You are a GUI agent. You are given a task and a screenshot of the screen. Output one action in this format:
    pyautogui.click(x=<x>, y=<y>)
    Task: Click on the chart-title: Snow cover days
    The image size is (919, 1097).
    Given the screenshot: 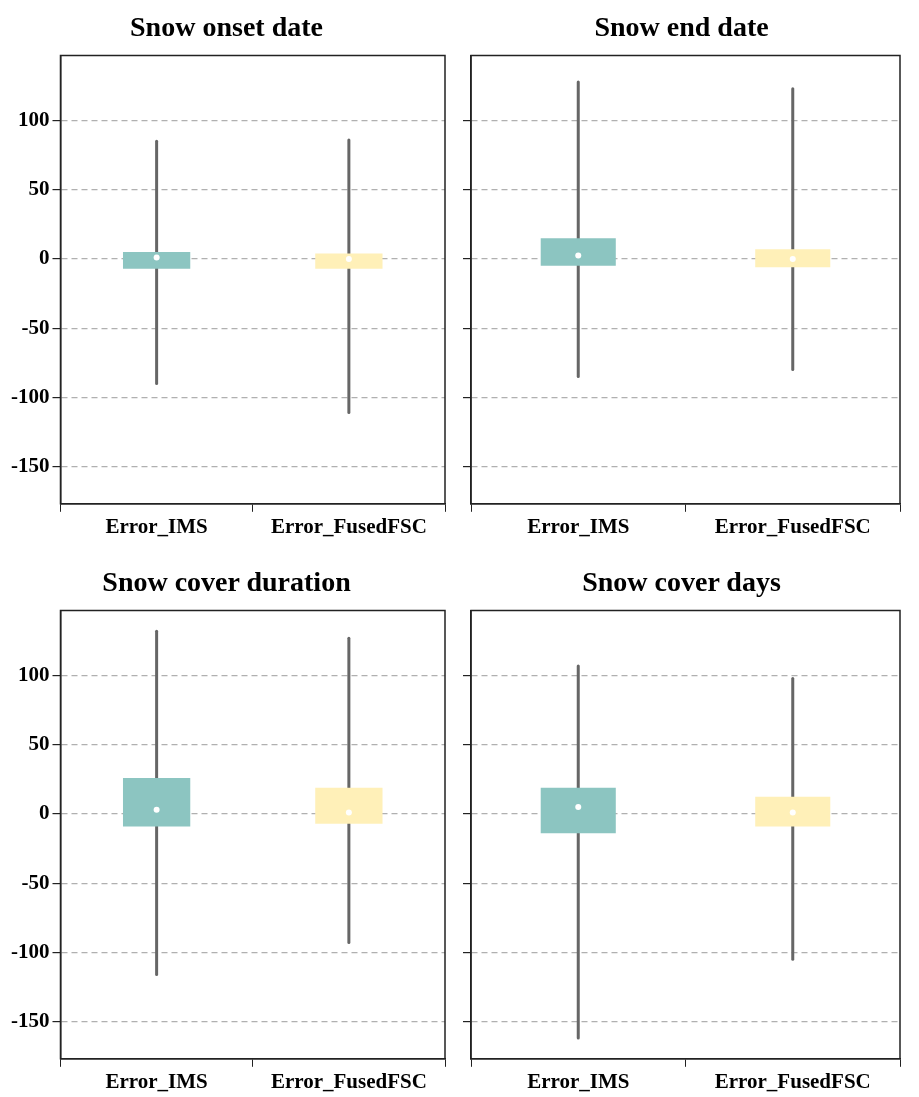 What is the action you would take?
    pyautogui.click(x=681, y=582)
    